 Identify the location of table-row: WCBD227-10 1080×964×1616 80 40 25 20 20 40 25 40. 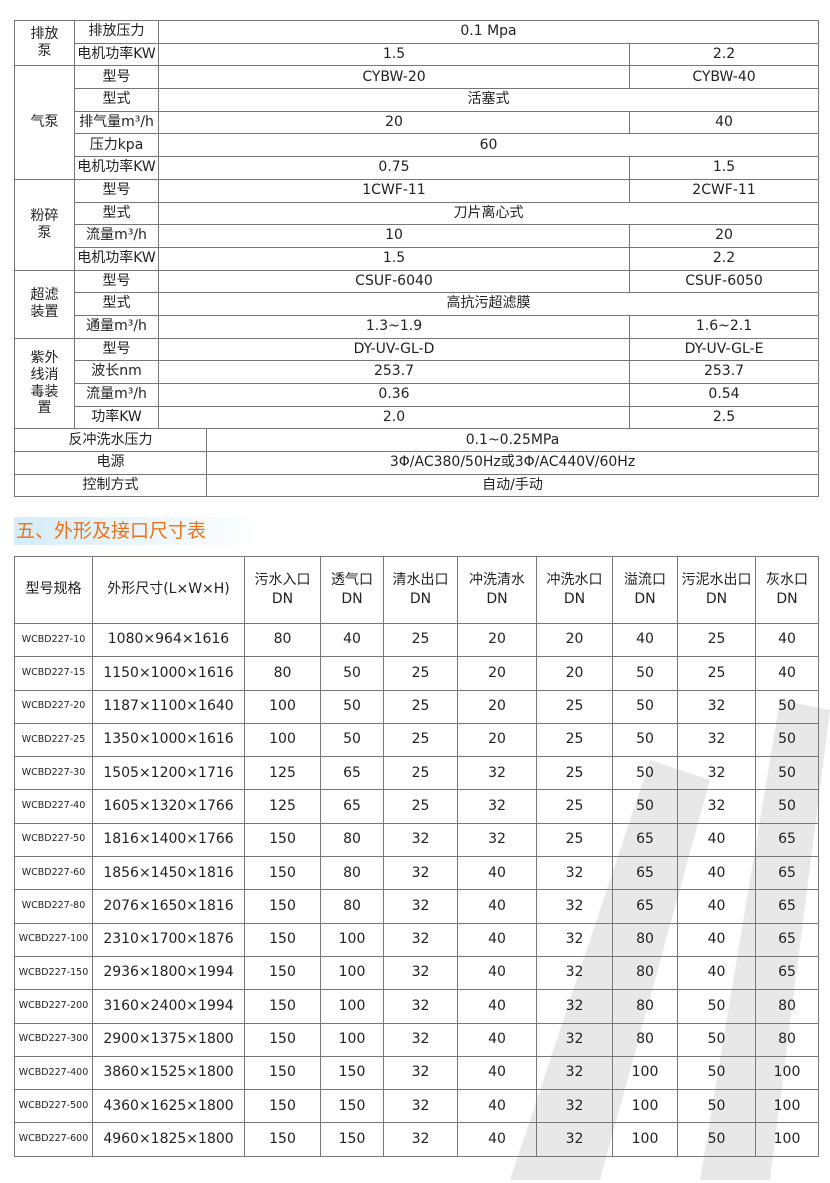
(416, 640).